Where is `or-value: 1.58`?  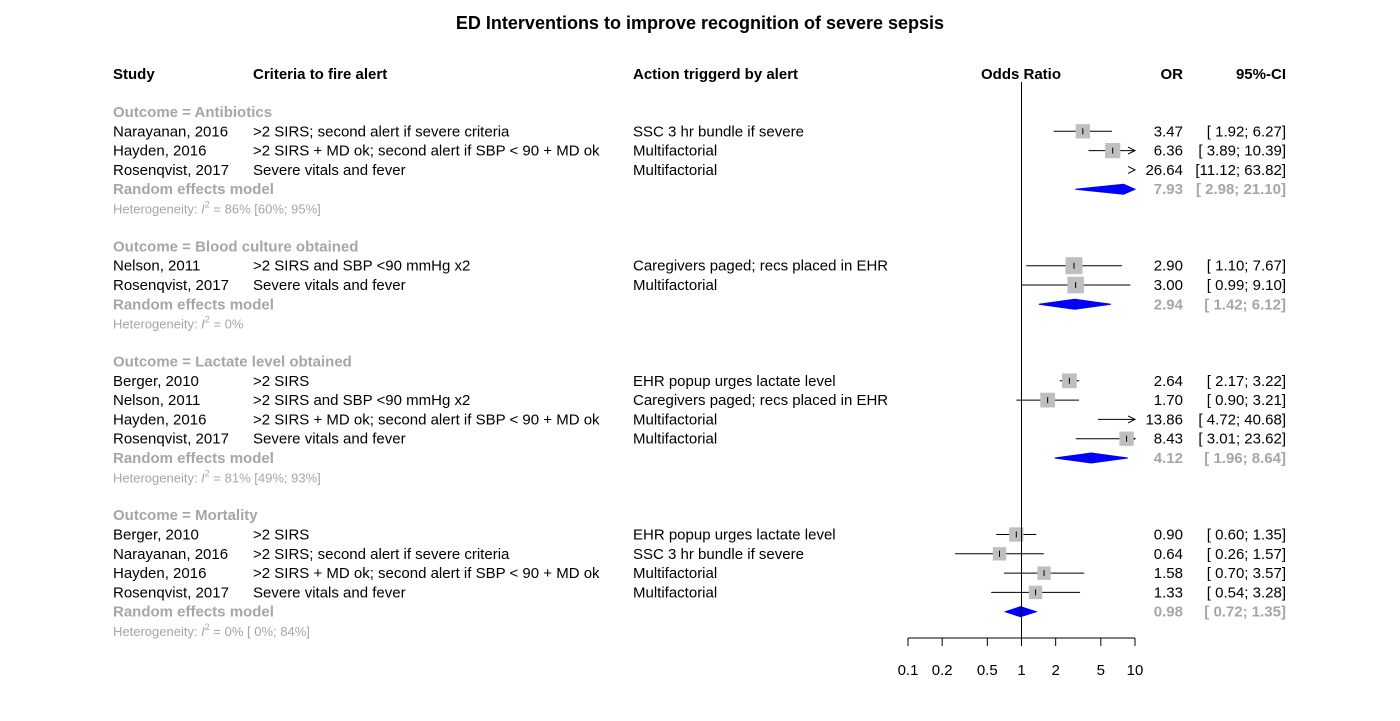
or-value: 1.58 is located at coordinates (1168, 573).